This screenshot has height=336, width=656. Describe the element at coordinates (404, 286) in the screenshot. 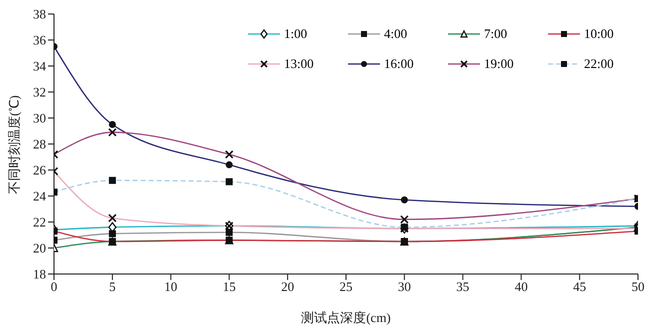

I see `x-tick-label: 30` at that location.